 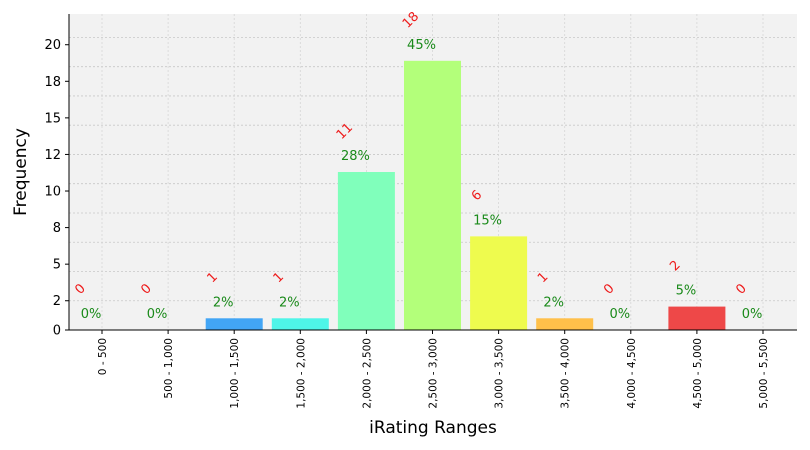 I want to click on y-tick-label: 15, so click(x=52, y=118).